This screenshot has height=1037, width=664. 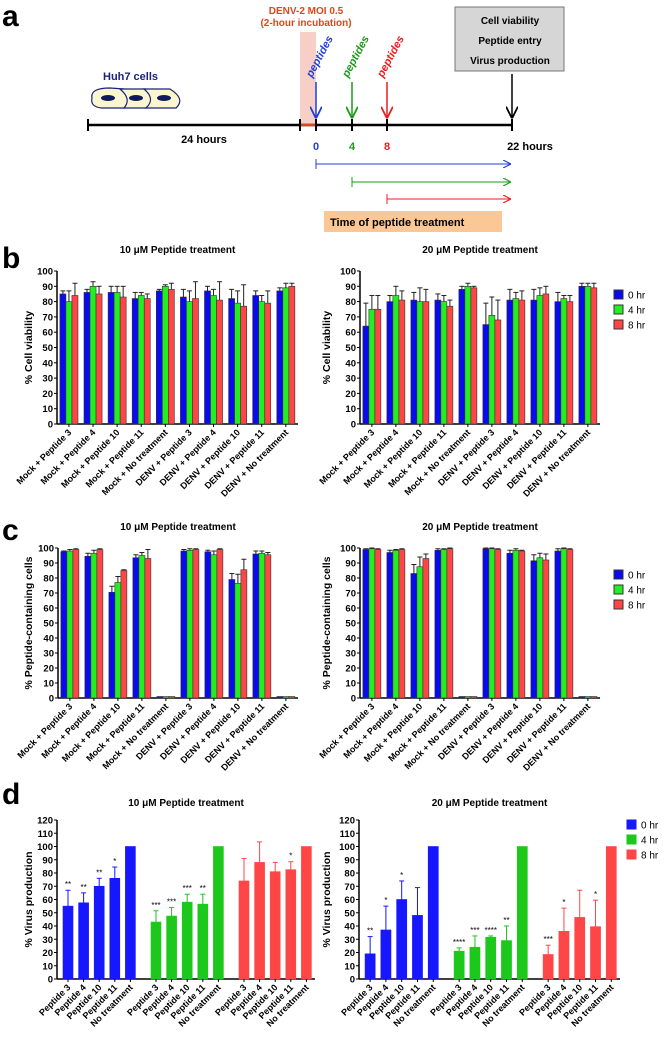 I want to click on treatment-arrows, so click(x=412, y=181).